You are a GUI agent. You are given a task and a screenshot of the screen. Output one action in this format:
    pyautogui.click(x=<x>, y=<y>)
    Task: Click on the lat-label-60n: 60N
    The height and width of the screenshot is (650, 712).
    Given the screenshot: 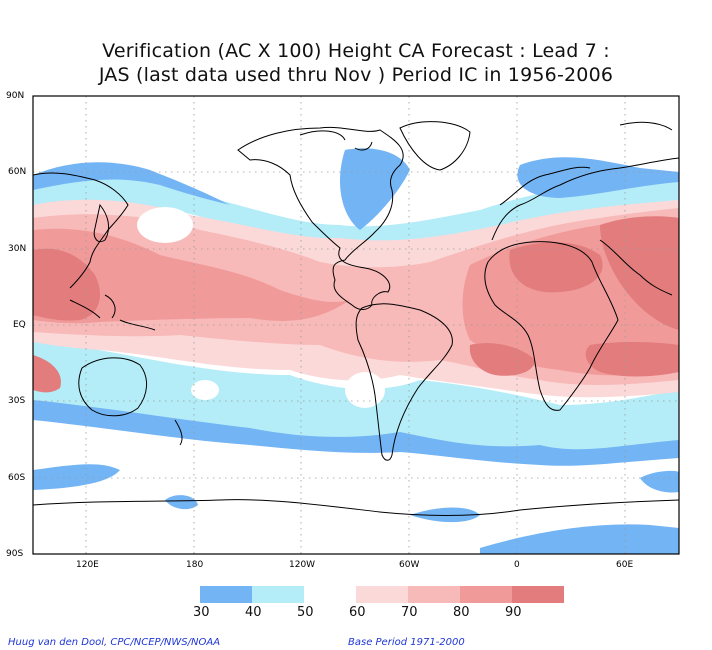 What is the action you would take?
    pyautogui.click(x=17, y=172)
    